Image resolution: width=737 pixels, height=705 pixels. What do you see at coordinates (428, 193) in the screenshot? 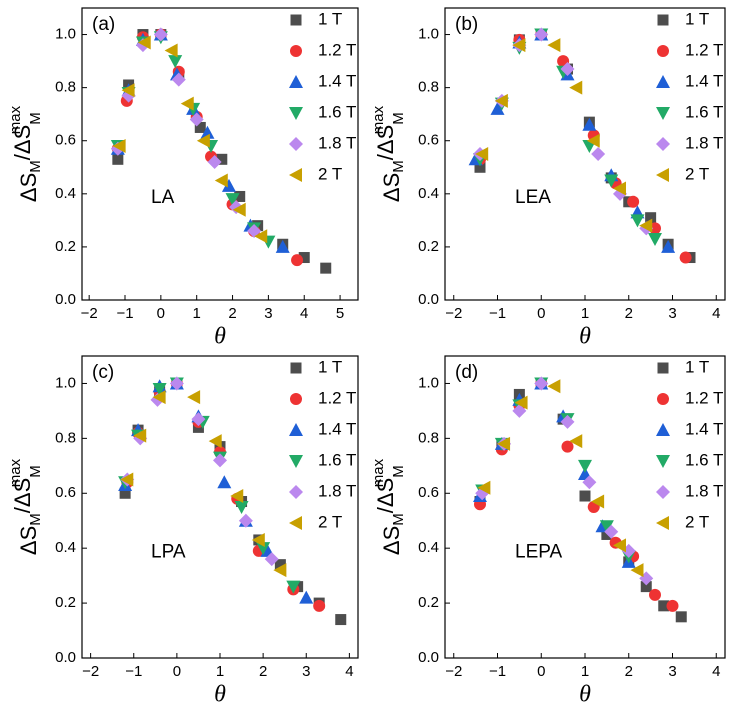
I see `y-tick-label: 0.4` at bounding box center [428, 193].